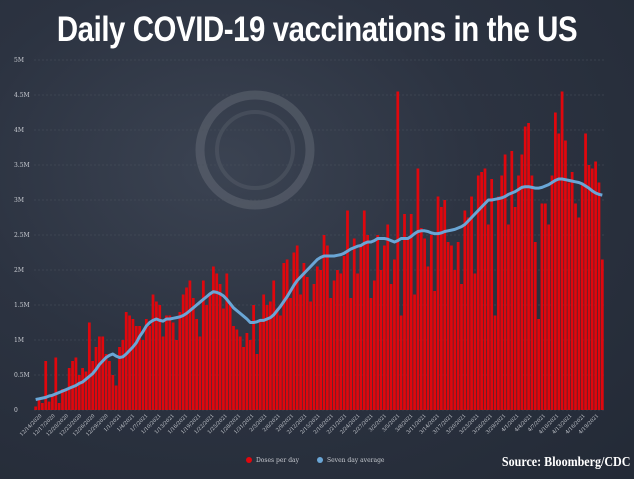 The image size is (634, 479). What do you see at coordinates (356, 460) in the screenshot?
I see `legend-label-average: Seven day average` at bounding box center [356, 460].